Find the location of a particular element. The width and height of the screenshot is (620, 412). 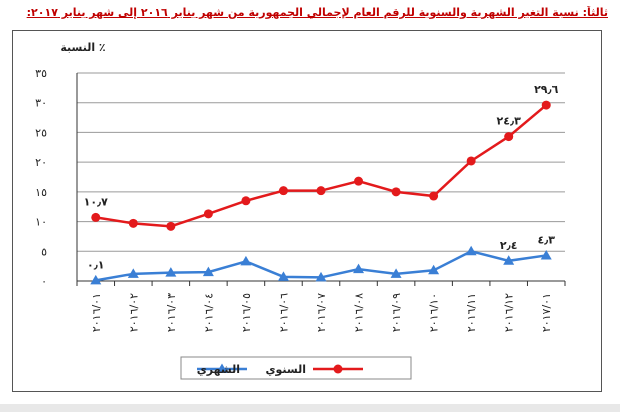

y-tick-label: ٣٥ is located at coordinates (41, 73).